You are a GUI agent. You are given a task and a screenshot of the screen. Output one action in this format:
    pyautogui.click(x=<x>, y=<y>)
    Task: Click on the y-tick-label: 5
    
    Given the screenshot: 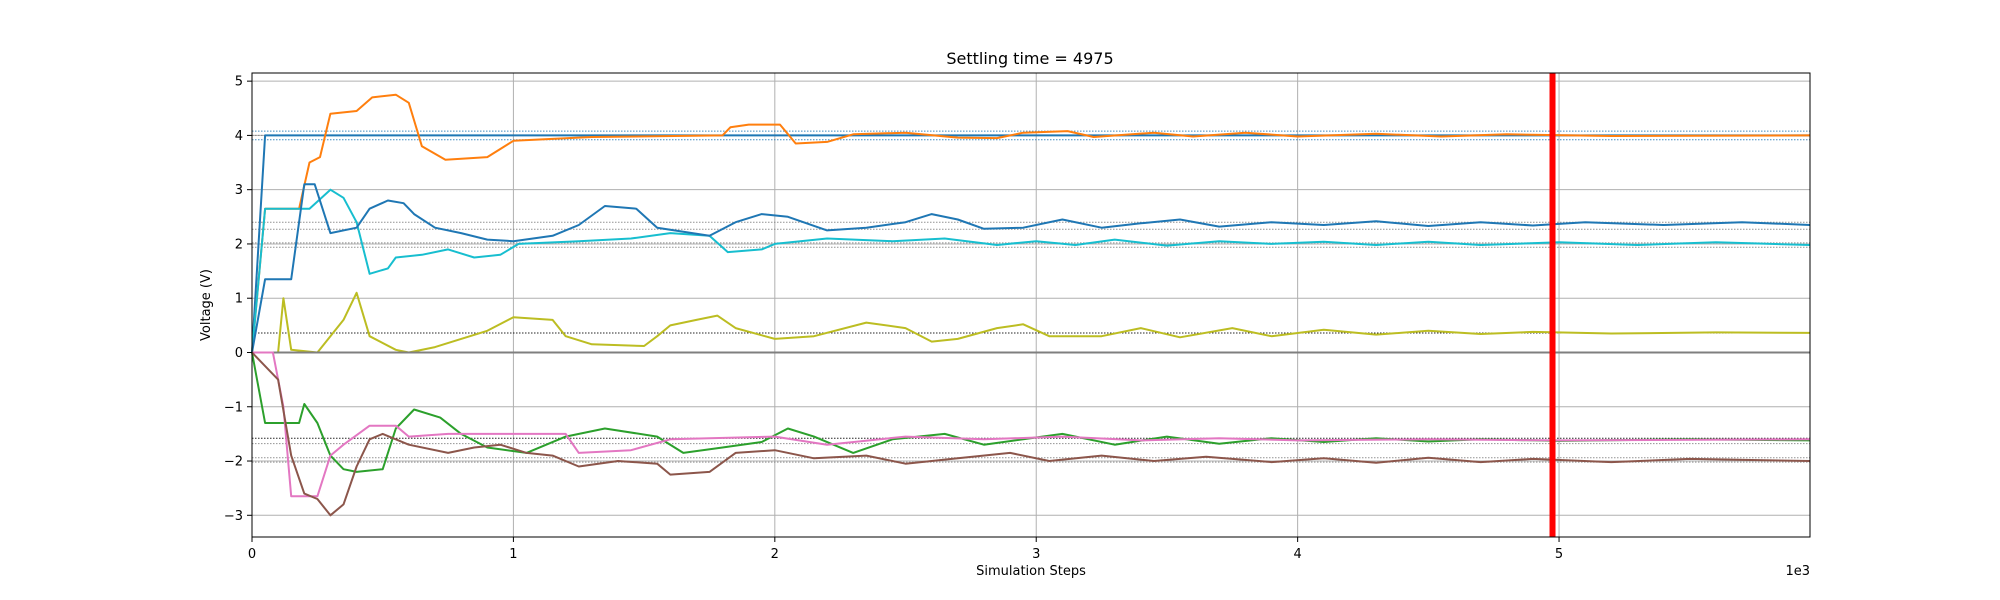 What is the action you would take?
    pyautogui.click(x=239, y=82)
    